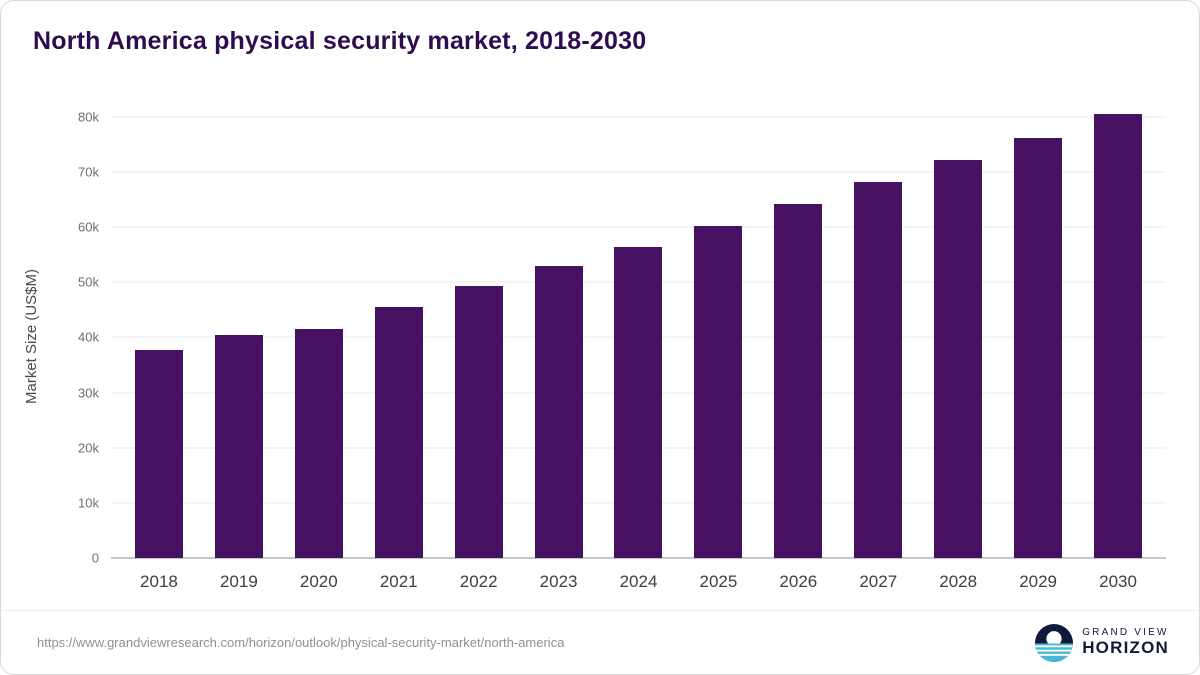 Image resolution: width=1200 pixels, height=675 pixels. I want to click on bar-2029, so click(1038, 347).